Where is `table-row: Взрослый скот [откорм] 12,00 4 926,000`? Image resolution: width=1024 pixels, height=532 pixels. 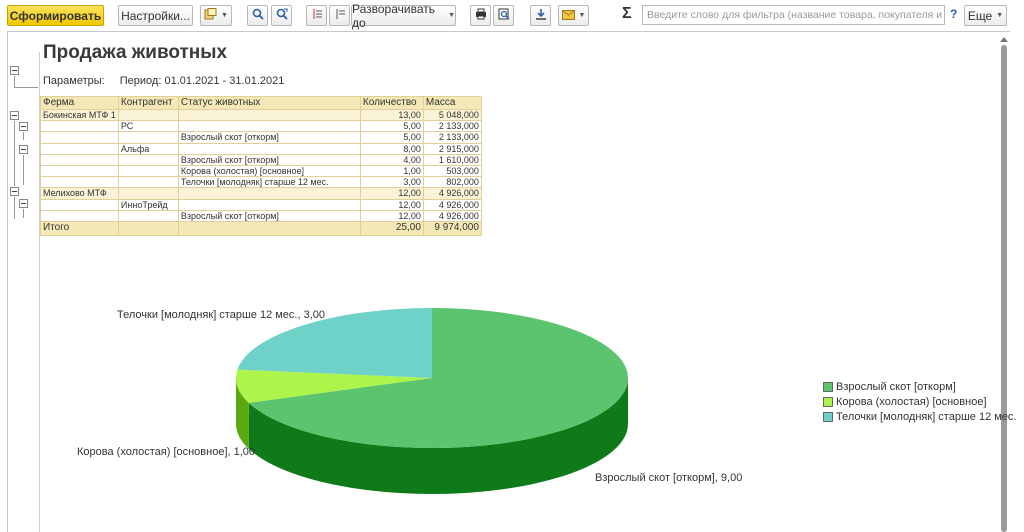 table-row: Взрослый скот [откорм] 12,00 4 926,000 is located at coordinates (261, 215).